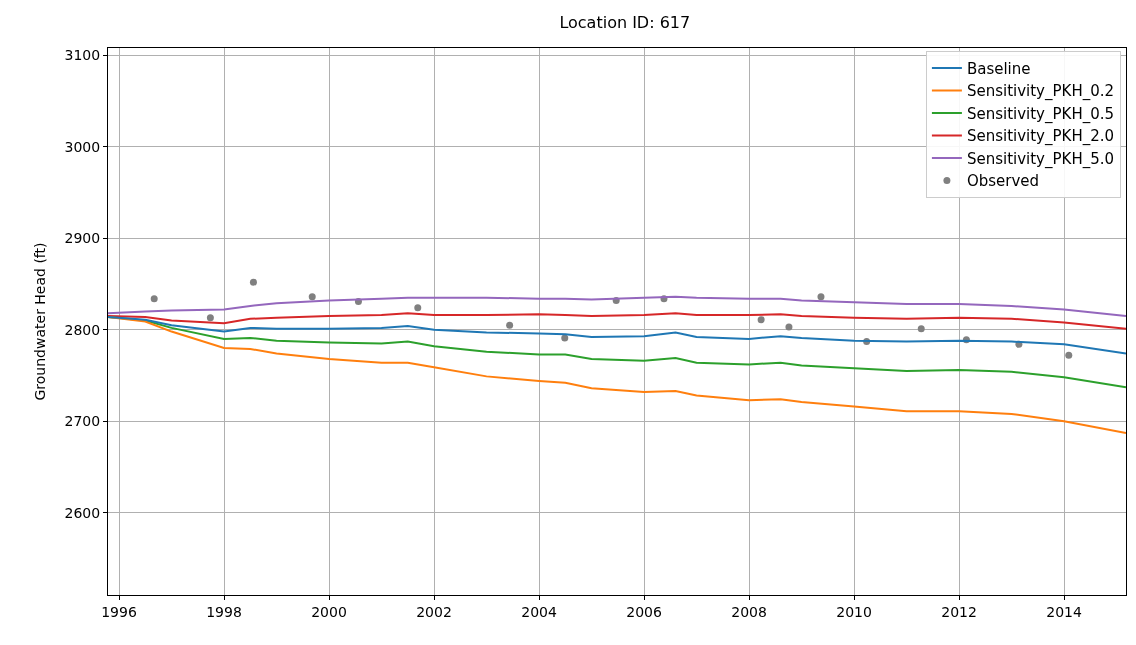 This screenshot has height=645, width=1136. What do you see at coordinates (644, 611) in the screenshot?
I see `x-tick-label: 2006` at bounding box center [644, 611].